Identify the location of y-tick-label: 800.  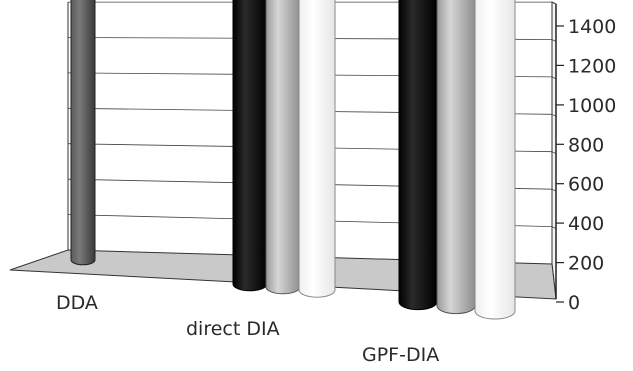
(586, 145).